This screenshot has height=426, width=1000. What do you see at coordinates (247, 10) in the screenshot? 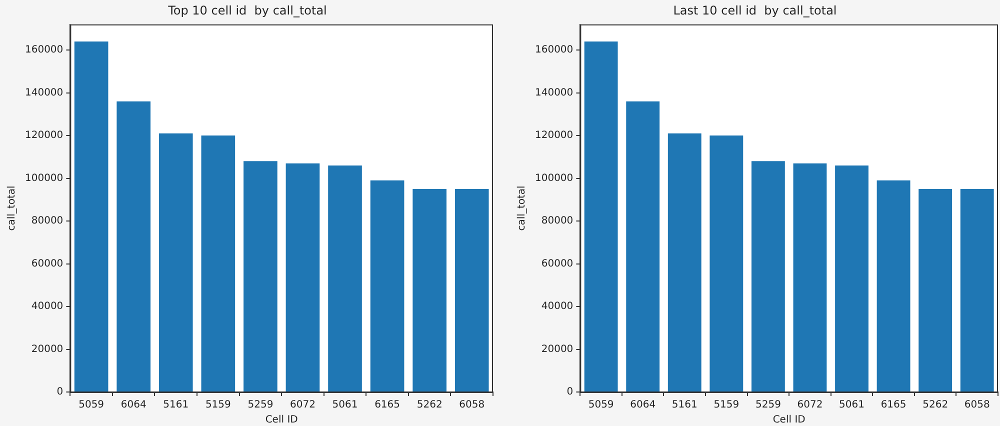
I see `chart-title: Top 10 cell id by call_total` at bounding box center [247, 10].